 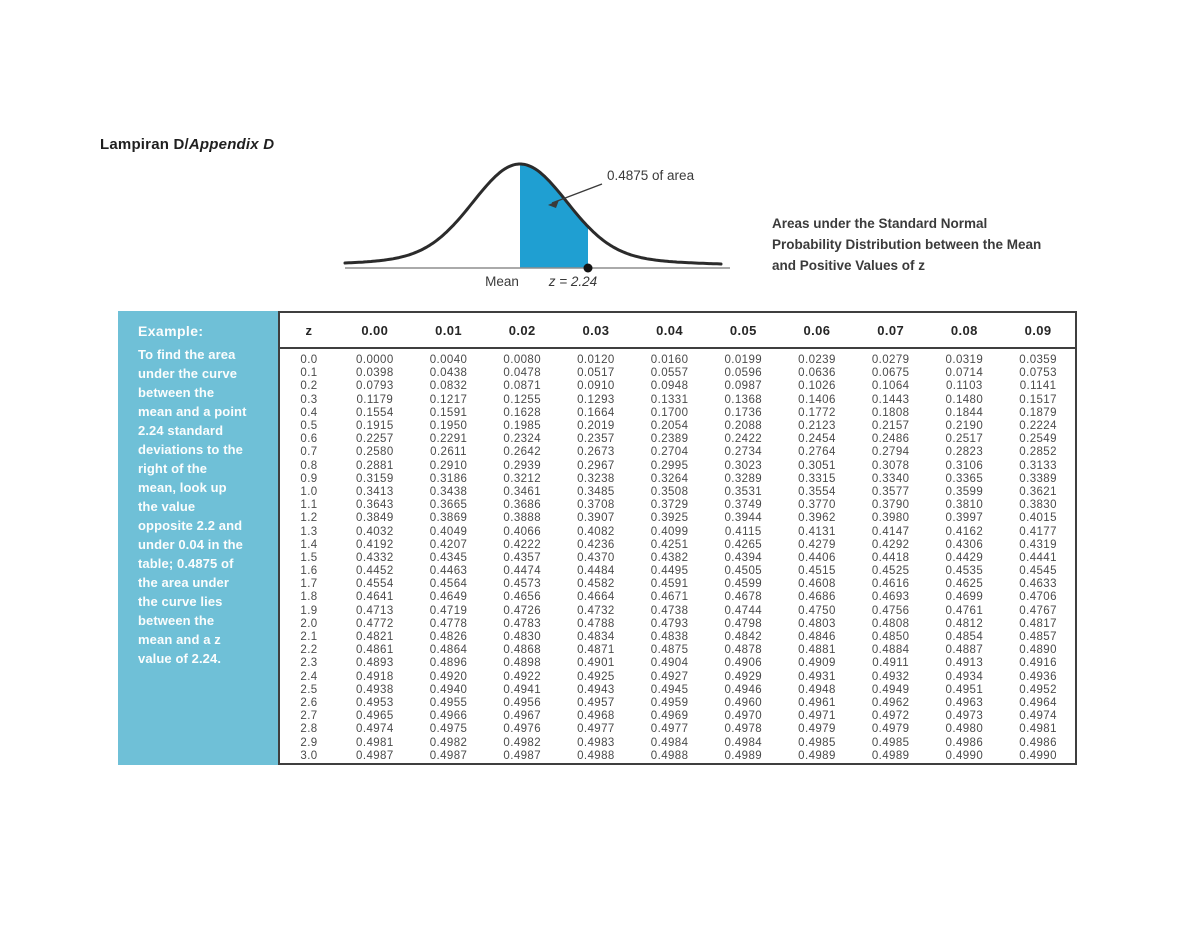 I want to click on column-header: 0.05, so click(x=743, y=331).